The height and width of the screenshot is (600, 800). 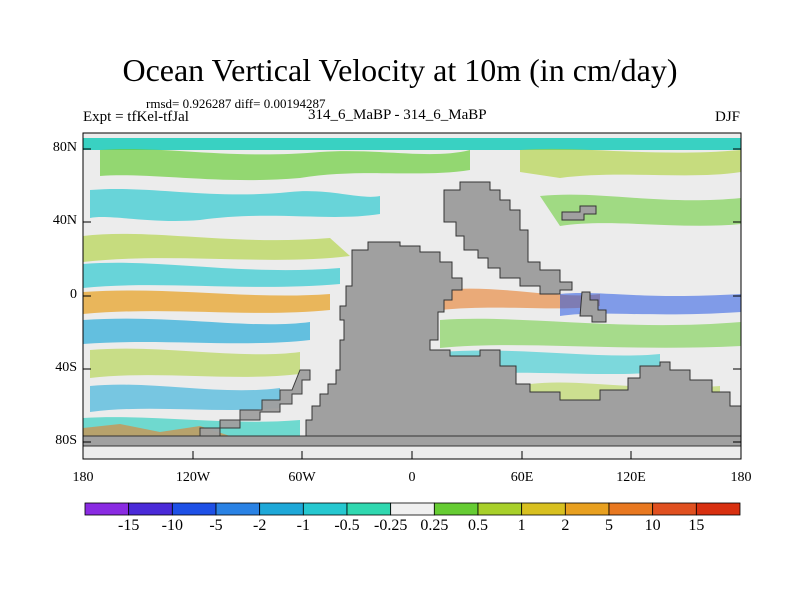 I want to click on land-island-east, so click(x=593, y=307).